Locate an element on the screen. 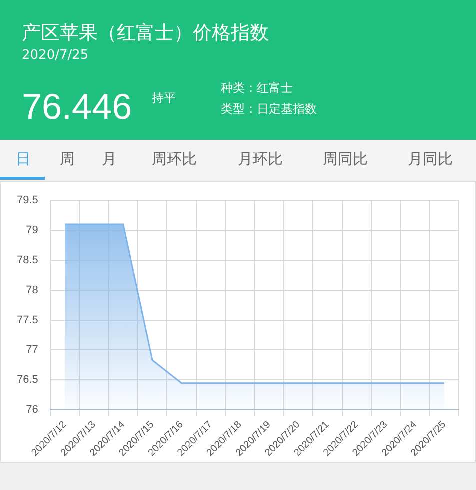 The width and height of the screenshot is (476, 490). text: 周环比 is located at coordinates (174, 159).